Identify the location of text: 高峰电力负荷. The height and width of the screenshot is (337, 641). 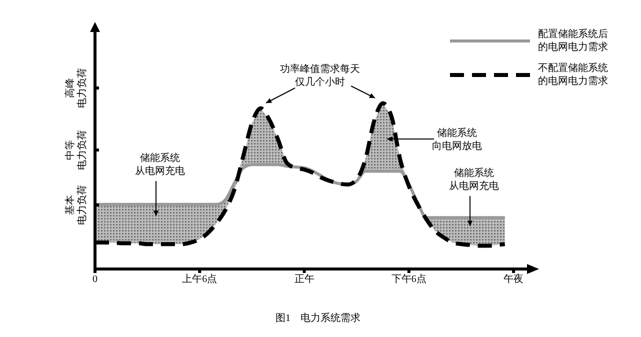
(76, 88).